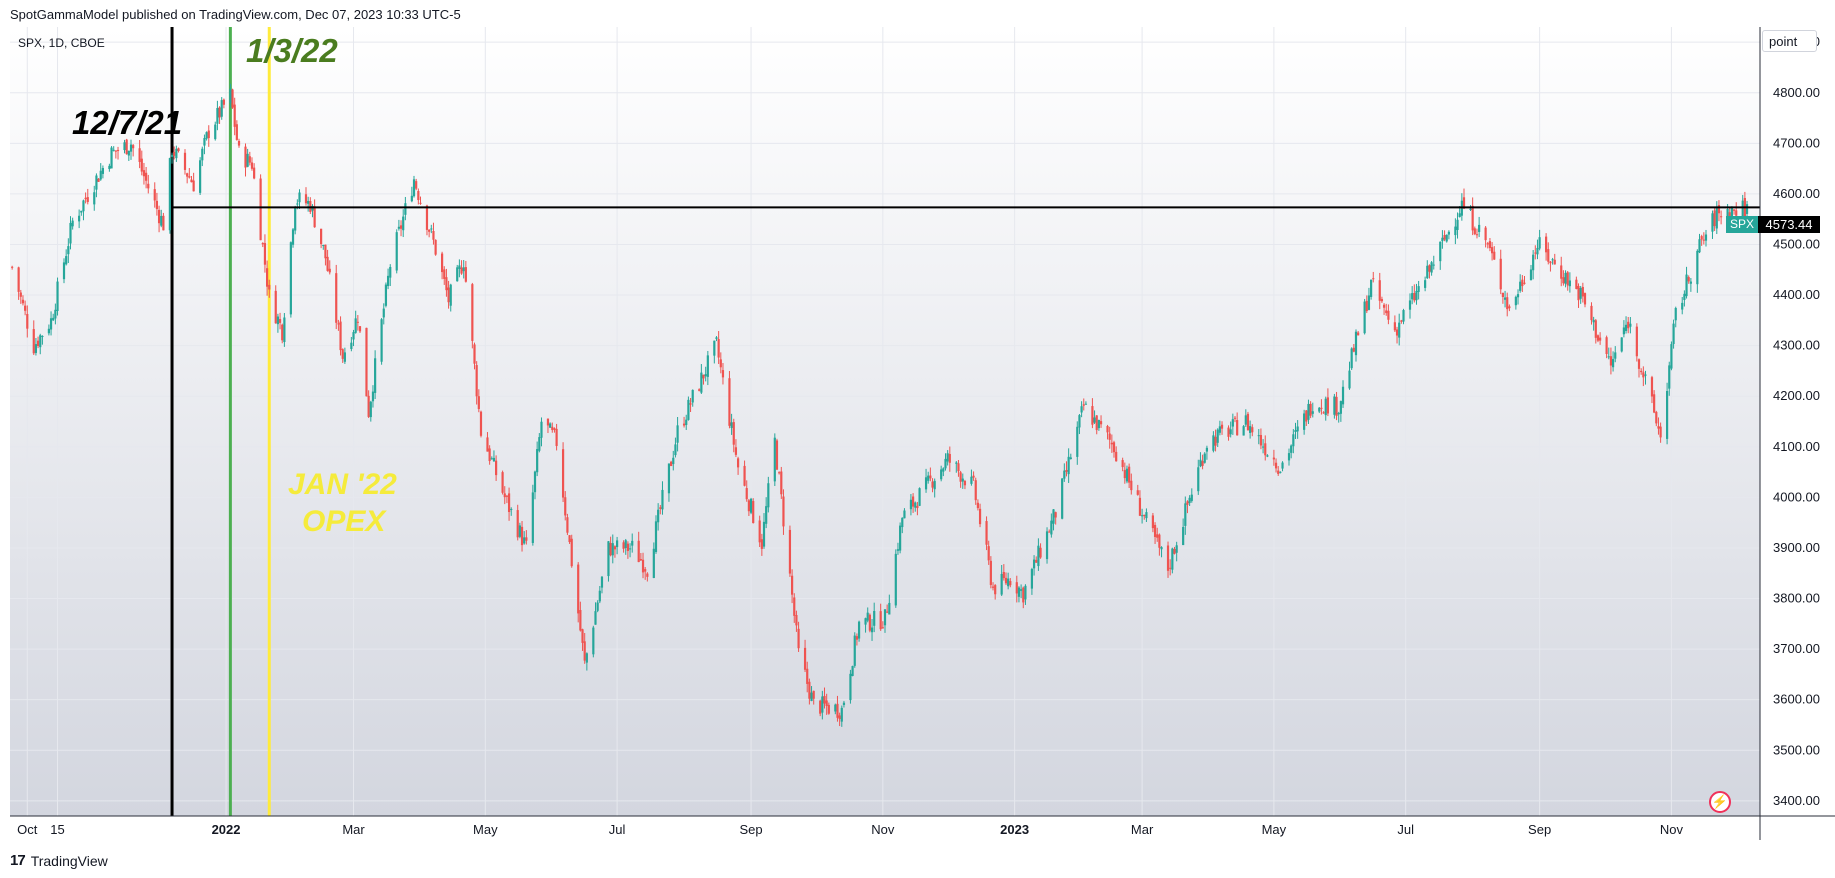 The height and width of the screenshot is (878, 1835). I want to click on tradingview-logo-icon: 17, so click(18, 860).